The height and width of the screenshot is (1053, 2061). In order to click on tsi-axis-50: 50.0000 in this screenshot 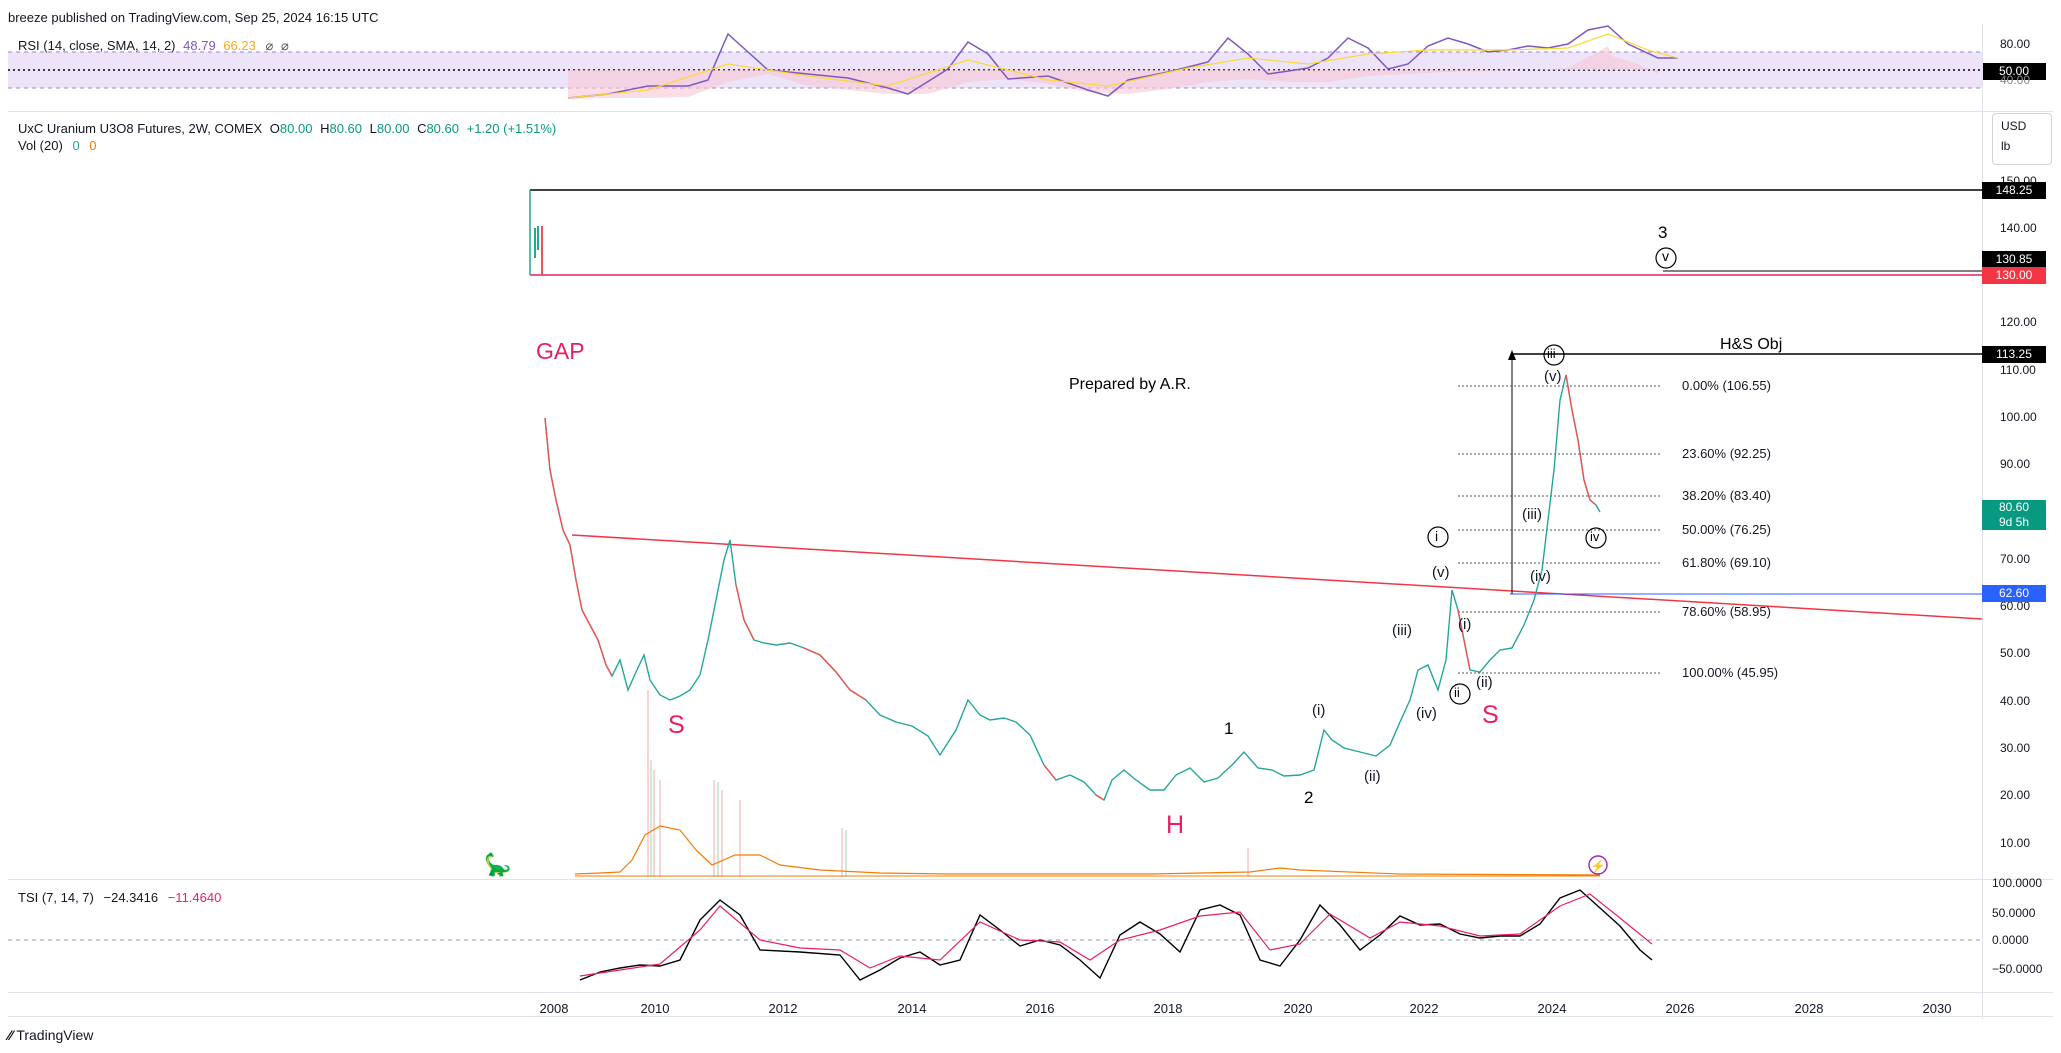, I will do `click(2014, 913)`.